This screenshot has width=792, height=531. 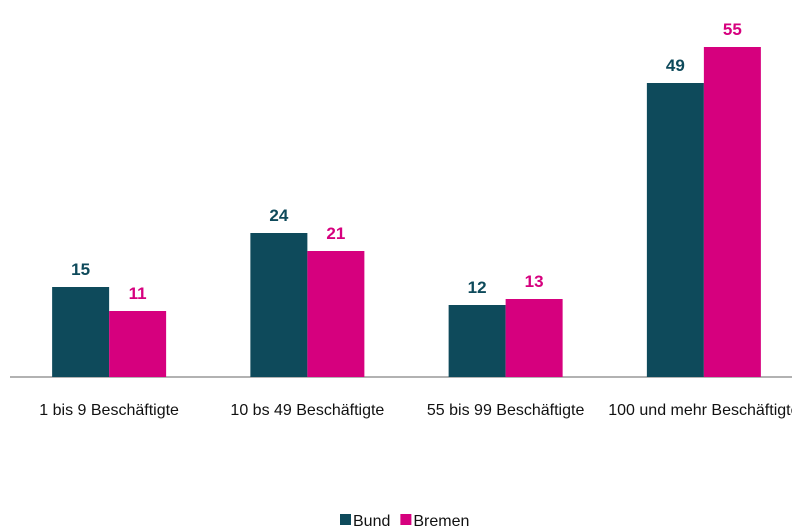 What do you see at coordinates (335, 233) in the screenshot?
I see `value-label: 21` at bounding box center [335, 233].